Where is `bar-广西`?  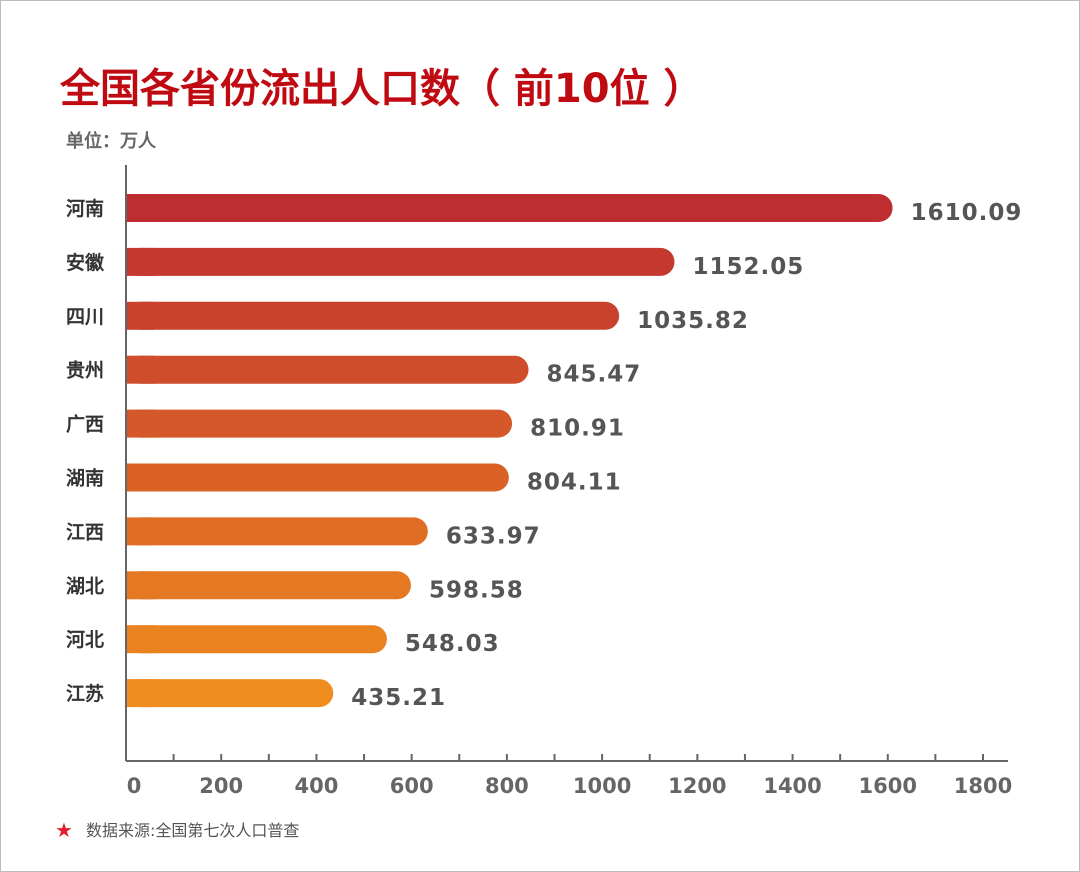
bar-广西 is located at coordinates (319, 423).